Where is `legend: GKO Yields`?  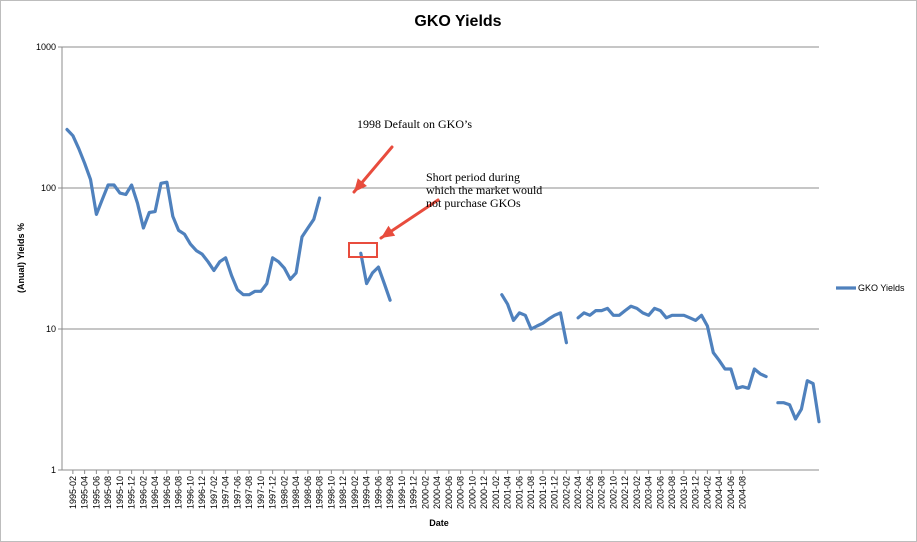
legend: GKO Yields is located at coordinates (870, 288).